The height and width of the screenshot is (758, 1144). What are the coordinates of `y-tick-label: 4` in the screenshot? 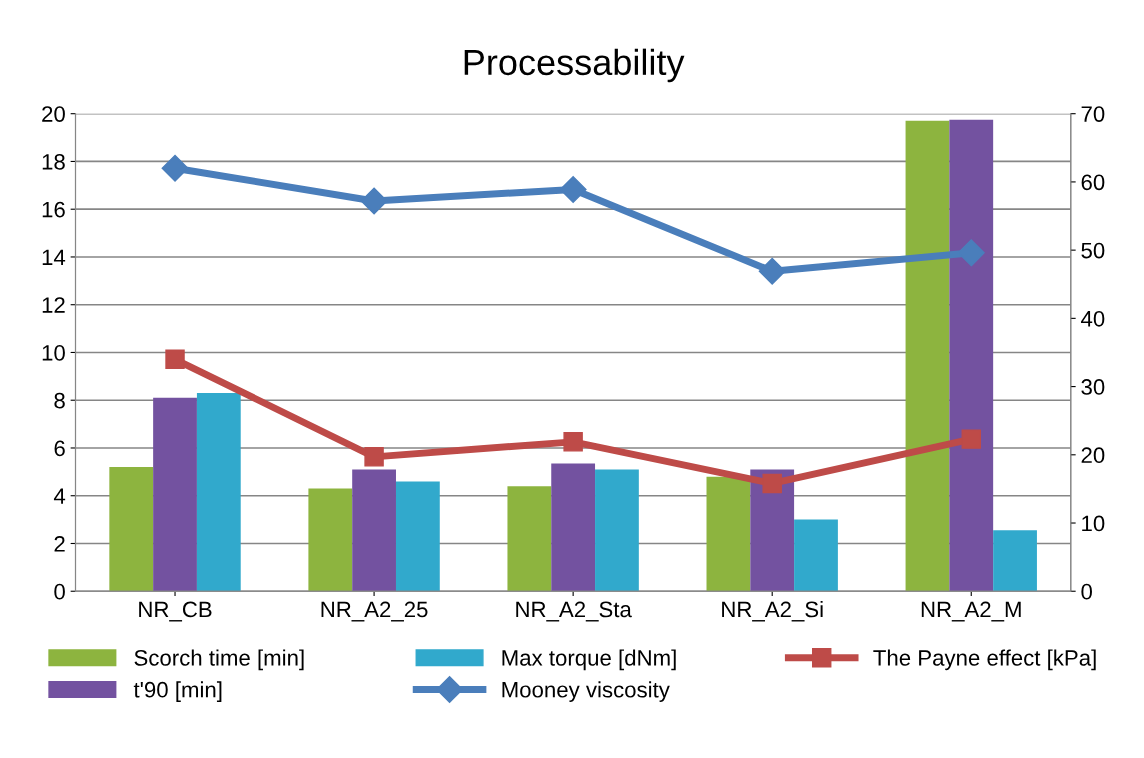 It's located at (59, 496).